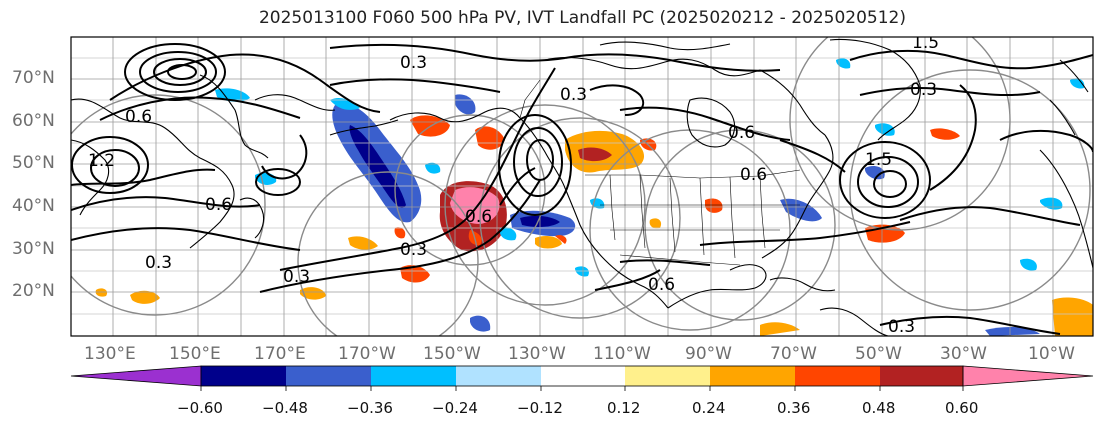 The image size is (1105, 429). I want to click on lat-label: 60°N, so click(33, 121).